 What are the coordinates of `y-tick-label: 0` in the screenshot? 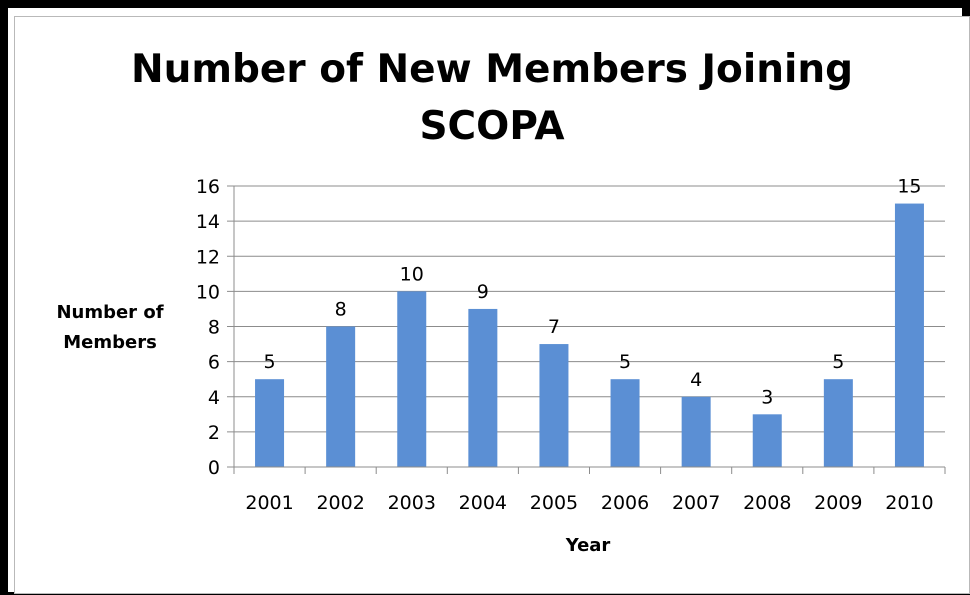 It's located at (214, 468).